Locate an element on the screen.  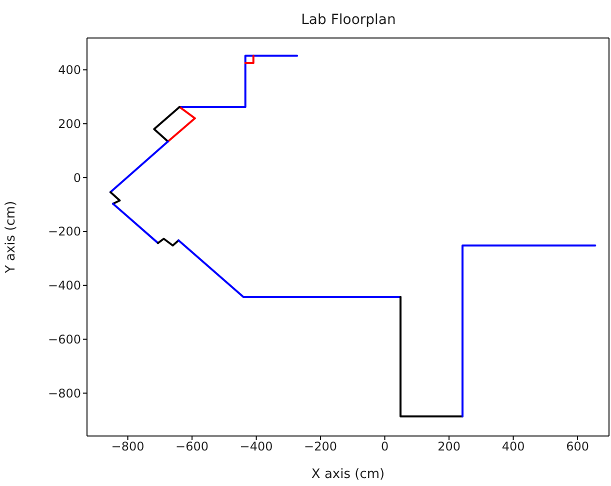
y-tick-label: −800 is located at coordinates (64, 393).